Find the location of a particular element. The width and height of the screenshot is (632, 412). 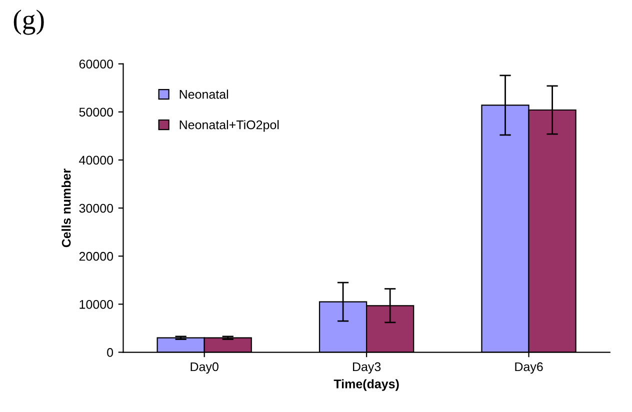

y-axis-title: Cells number is located at coordinates (66, 208).